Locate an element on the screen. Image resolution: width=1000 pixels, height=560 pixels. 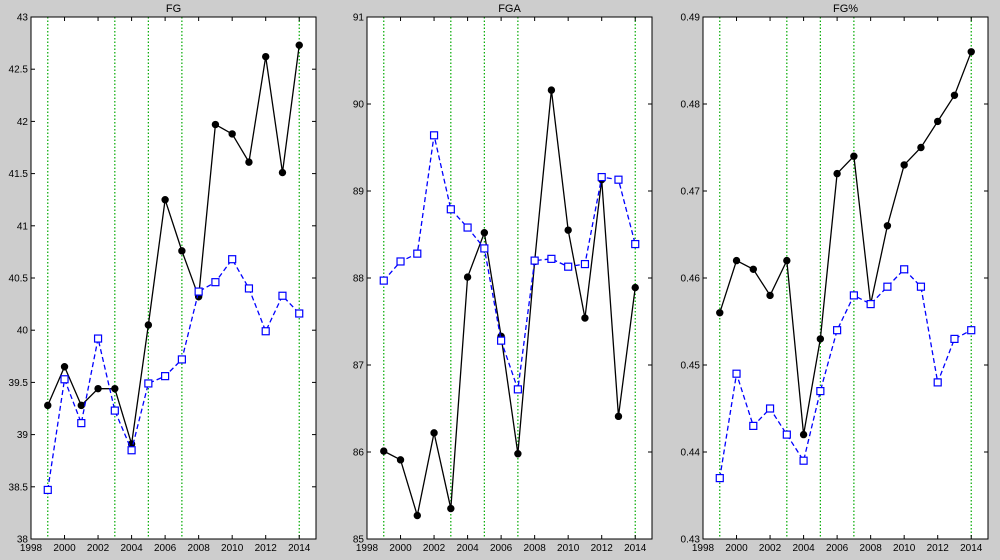
fg-pct-y-tick-label: 0.45 is located at coordinates (691, 366).